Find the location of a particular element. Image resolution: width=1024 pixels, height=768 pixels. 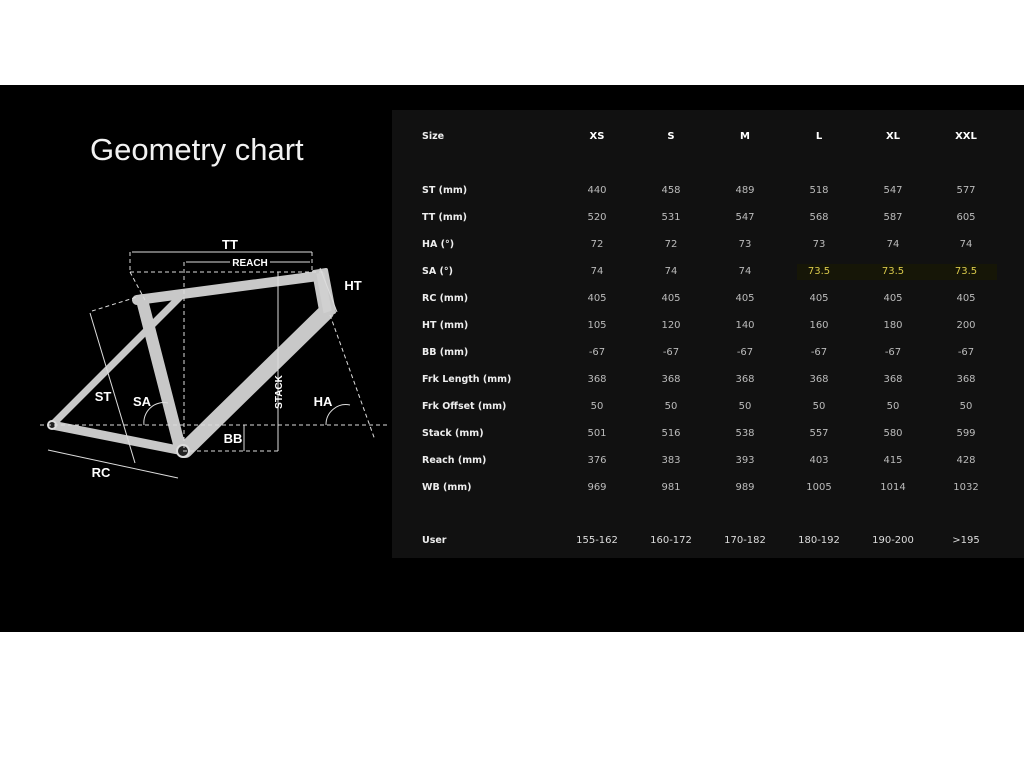

reach-label: REACH is located at coordinates (250, 263).